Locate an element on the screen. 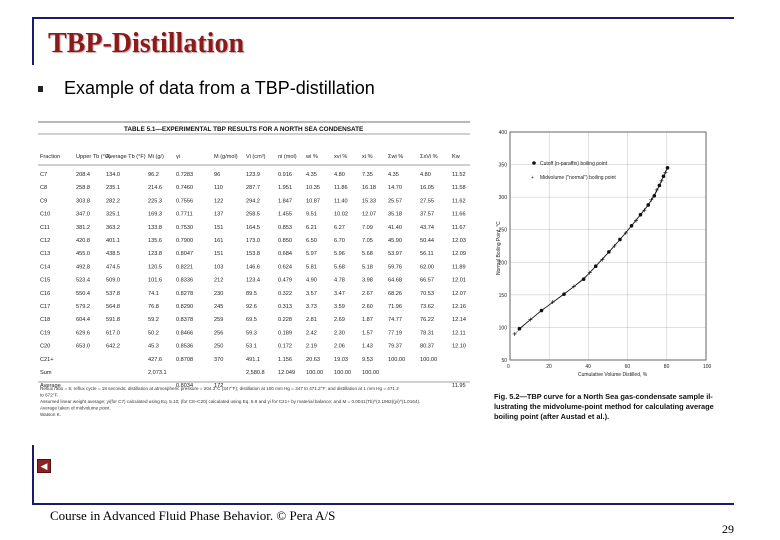 This screenshot has width=780, height=540. table-cell: 7.09 is located at coordinates (367, 228).